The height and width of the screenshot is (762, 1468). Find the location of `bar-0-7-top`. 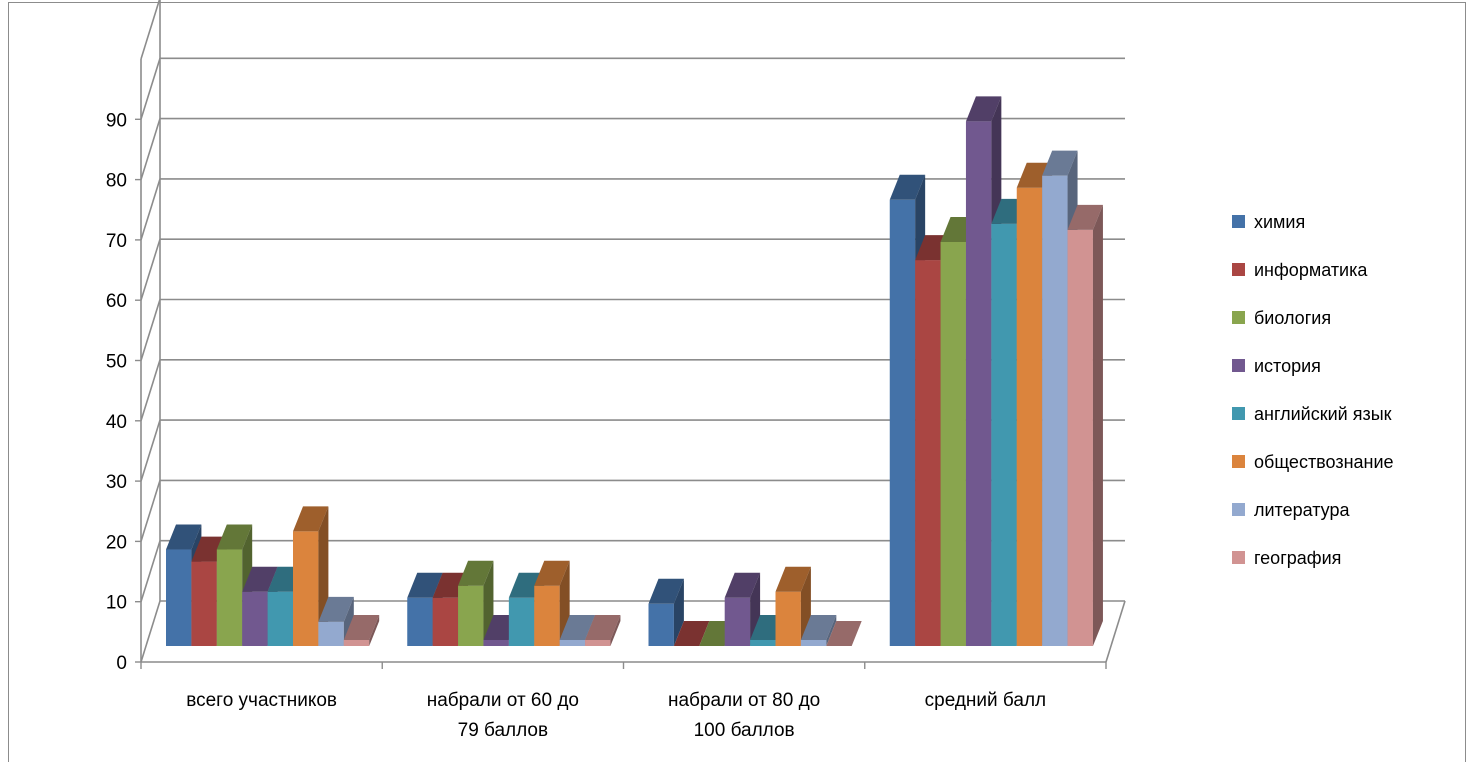

bar-0-7-top is located at coordinates (361, 627).